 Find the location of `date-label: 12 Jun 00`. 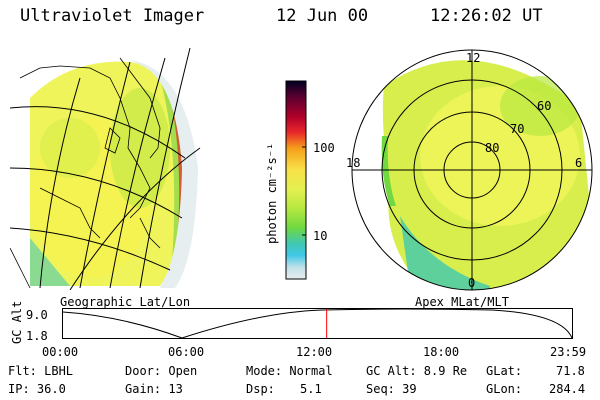

date-label: 12 Jun 00 is located at coordinates (322, 16).